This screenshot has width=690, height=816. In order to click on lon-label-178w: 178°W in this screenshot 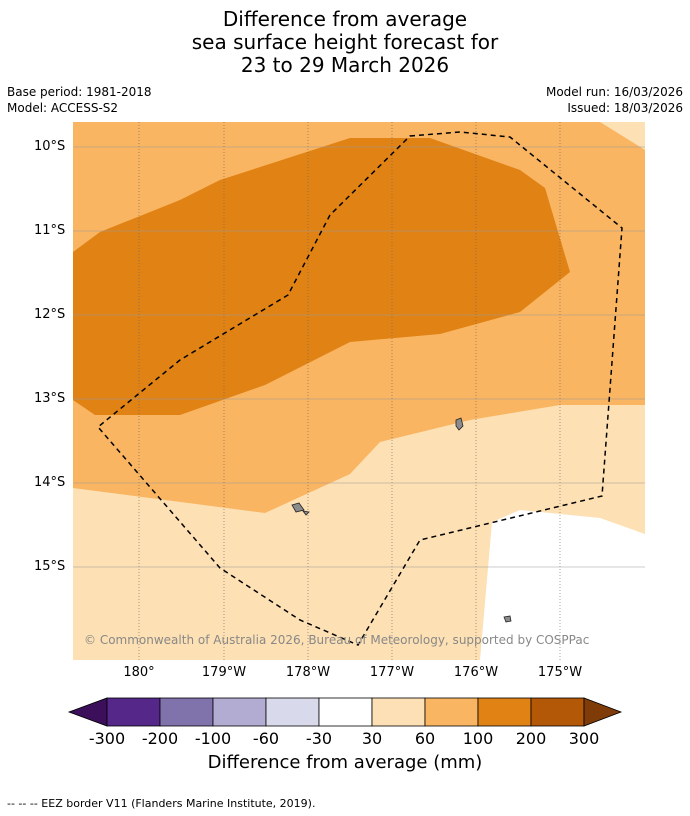, I will do `click(308, 672)`.